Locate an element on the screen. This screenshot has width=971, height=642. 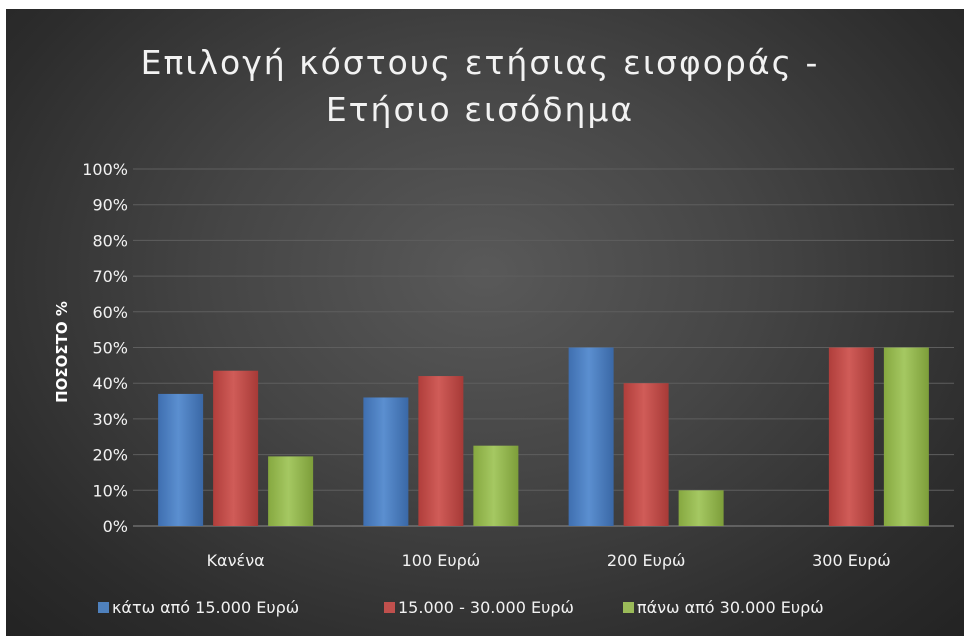
chart-title-line-2: Ετήσιο εισόδημα is located at coordinates (480, 109).